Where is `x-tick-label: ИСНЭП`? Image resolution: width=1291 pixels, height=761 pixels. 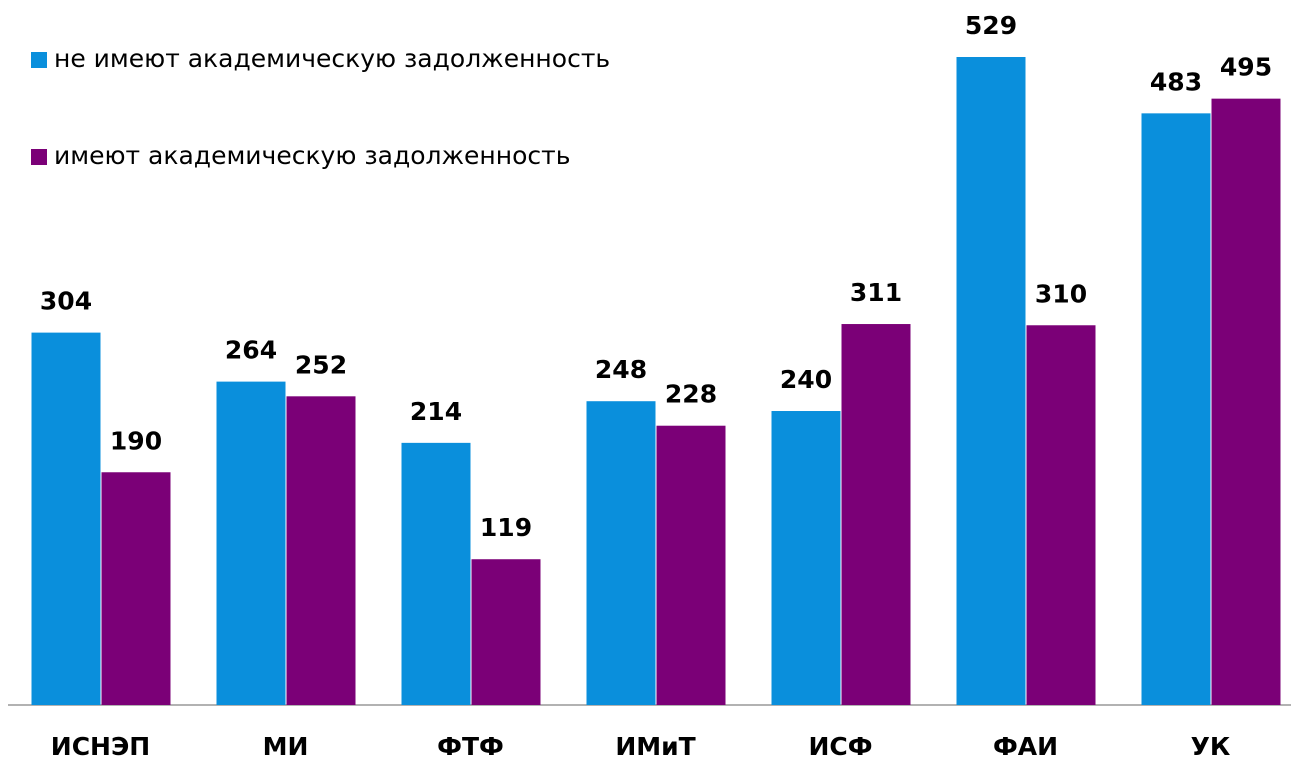
x-tick-label: ИСНЭП is located at coordinates (100, 746).